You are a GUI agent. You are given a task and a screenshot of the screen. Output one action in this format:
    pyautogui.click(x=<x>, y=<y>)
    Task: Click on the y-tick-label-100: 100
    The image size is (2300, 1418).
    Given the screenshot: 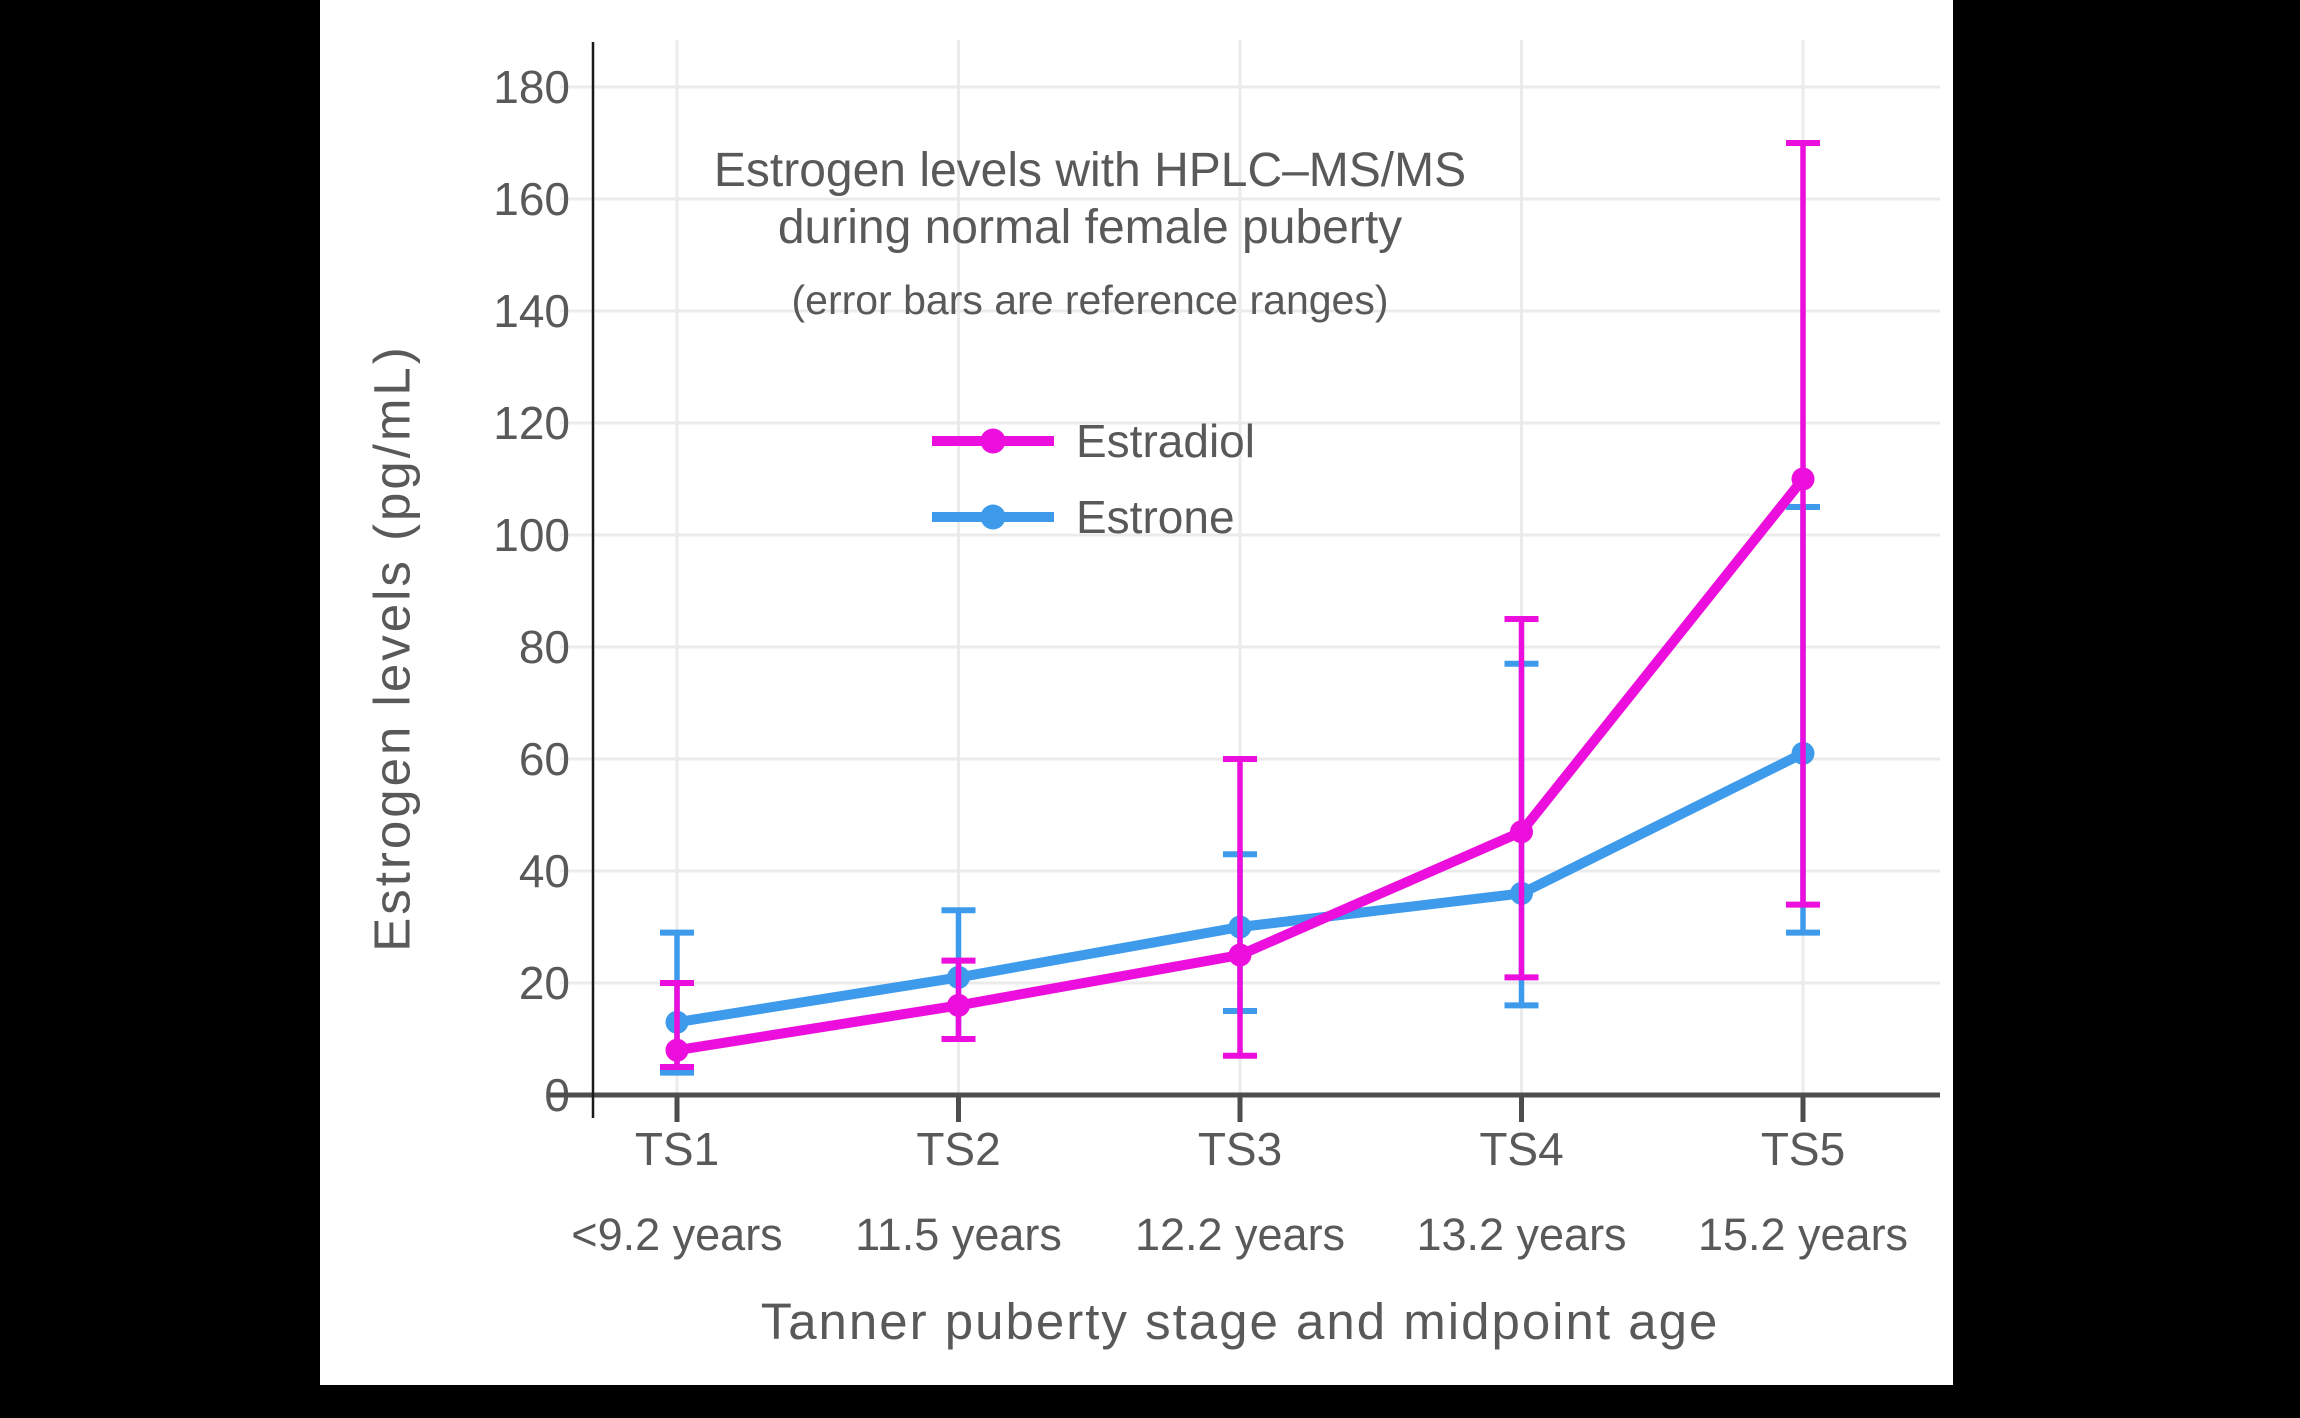 What is the action you would take?
    pyautogui.click(x=531, y=535)
    